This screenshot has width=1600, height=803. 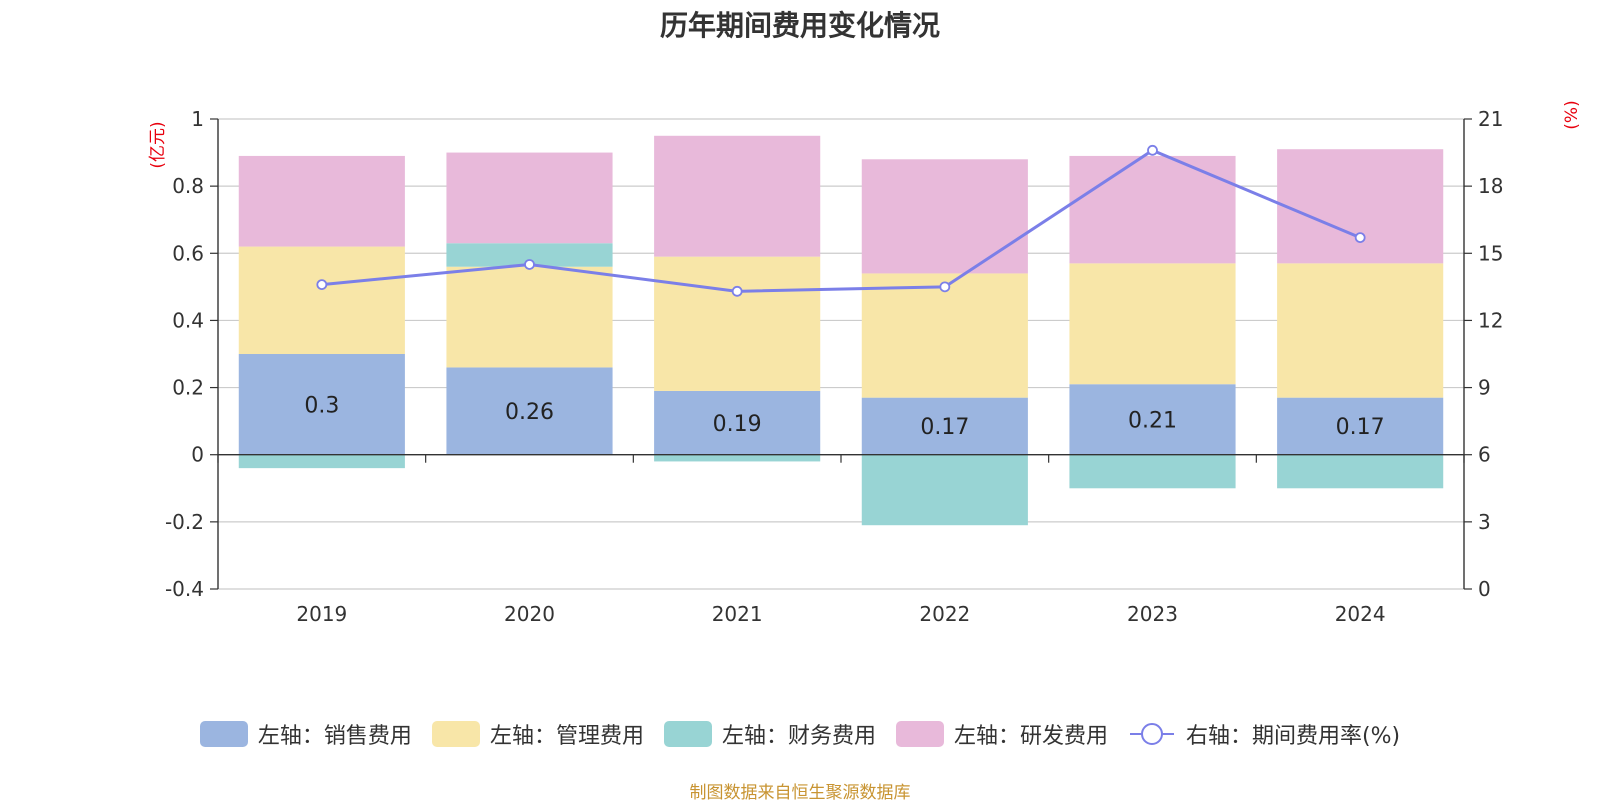 What do you see at coordinates (945, 287) in the screenshot?
I see `rate-point-2022` at bounding box center [945, 287].